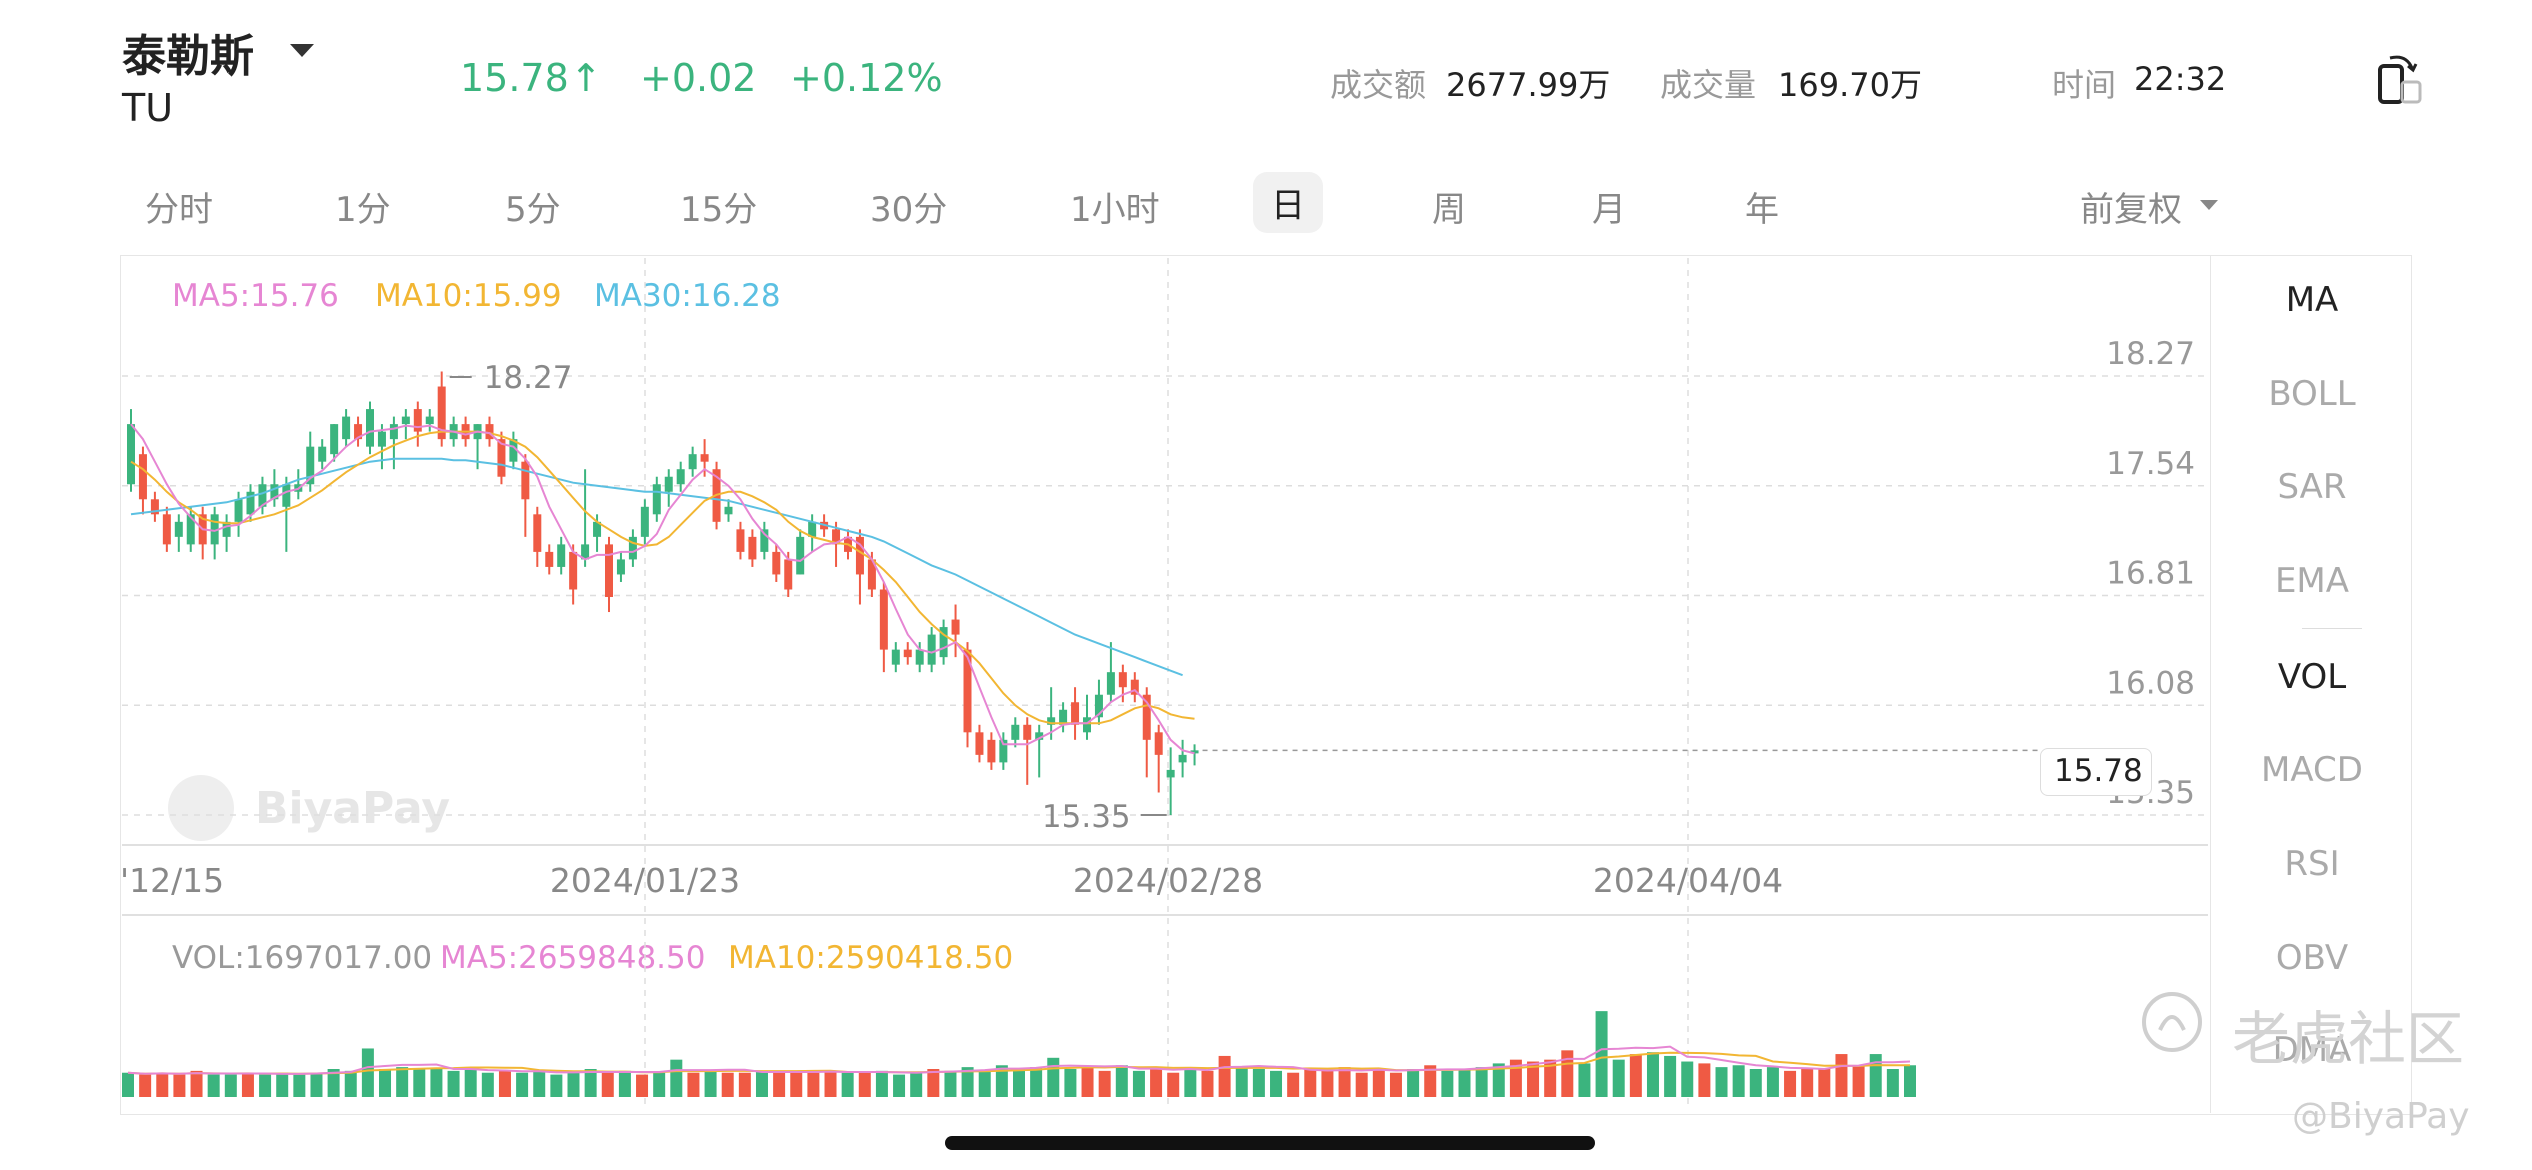 This screenshot has width=2532, height=1170. What do you see at coordinates (2209, 205) in the screenshot?
I see `adjust-caret-icon` at bounding box center [2209, 205].